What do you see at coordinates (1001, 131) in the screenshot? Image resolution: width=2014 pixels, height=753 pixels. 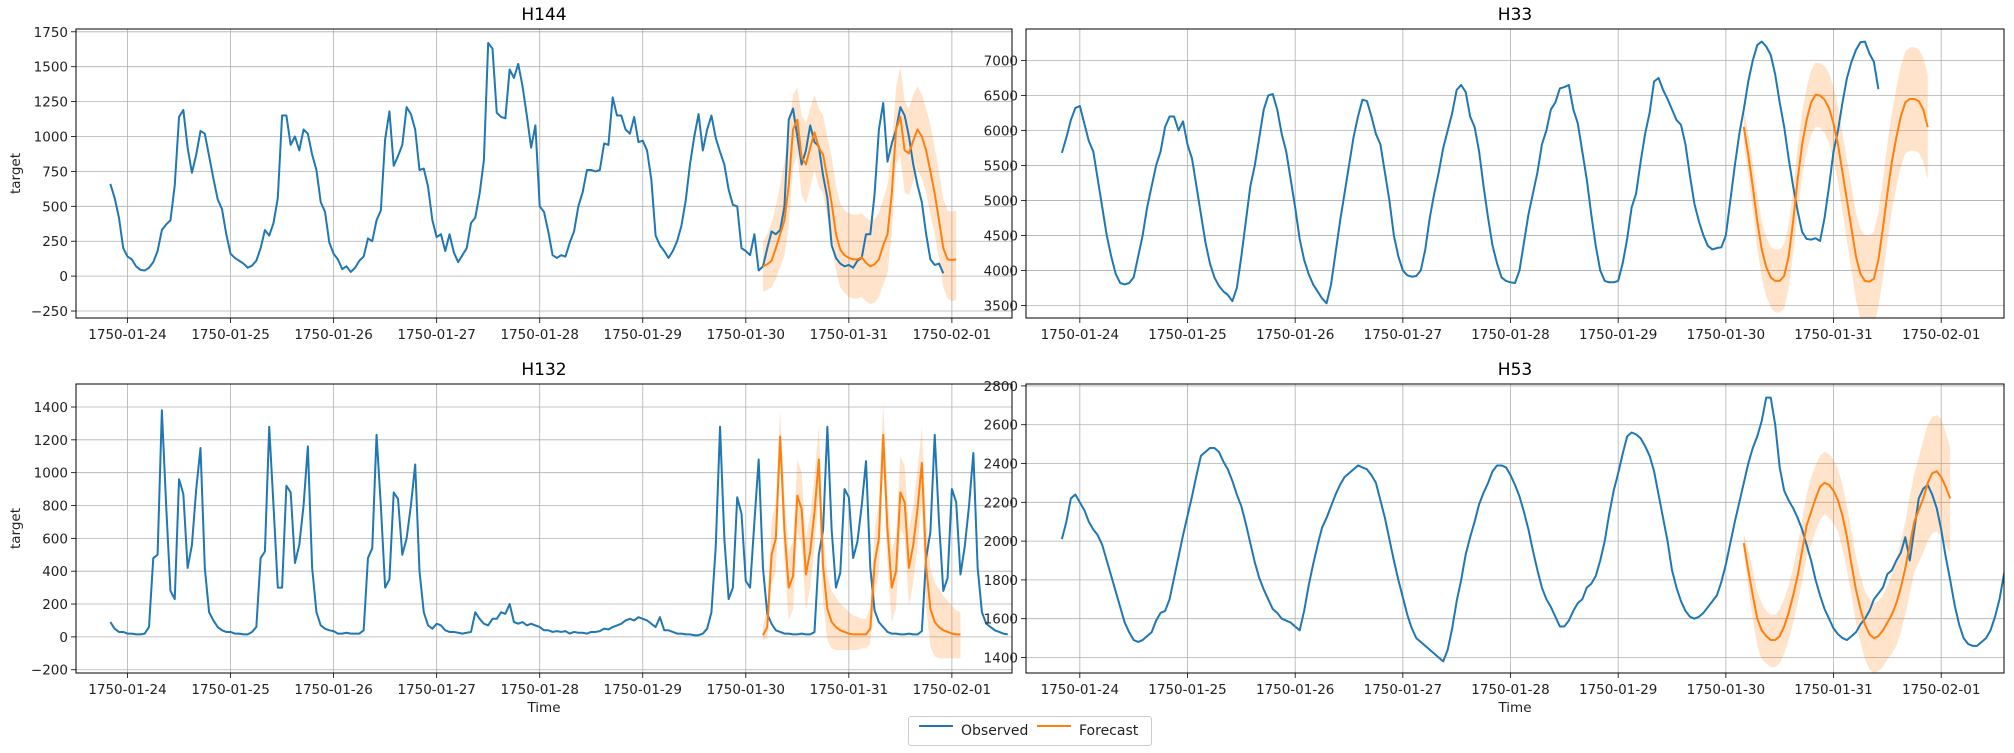 I see `y-tick-label: 6000` at bounding box center [1001, 131].